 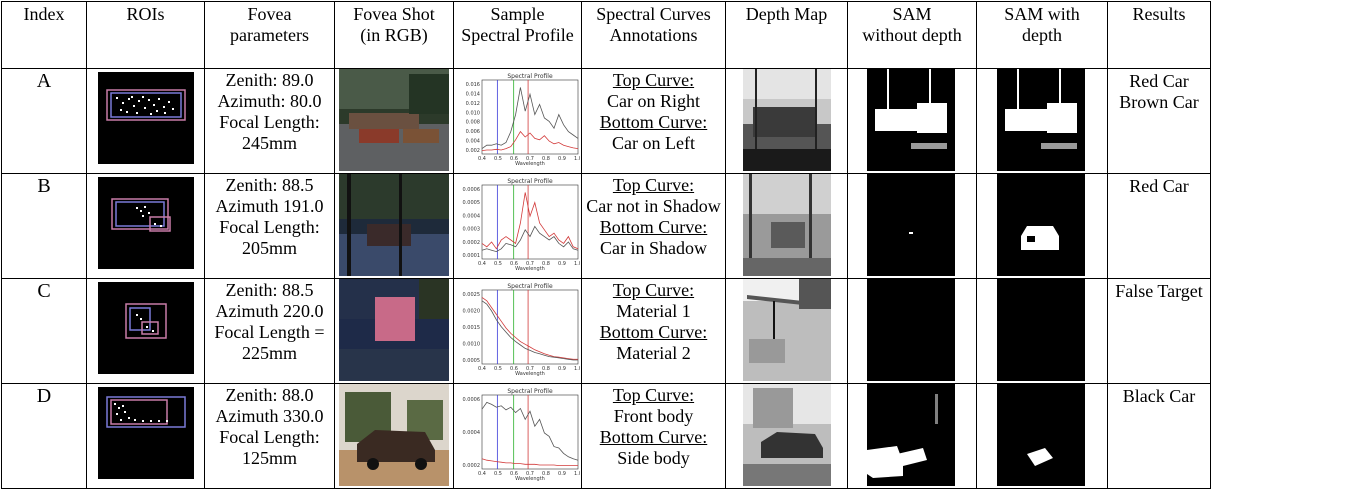 I want to click on results-cell: Red Car Brown Car, so click(x=1159, y=121).